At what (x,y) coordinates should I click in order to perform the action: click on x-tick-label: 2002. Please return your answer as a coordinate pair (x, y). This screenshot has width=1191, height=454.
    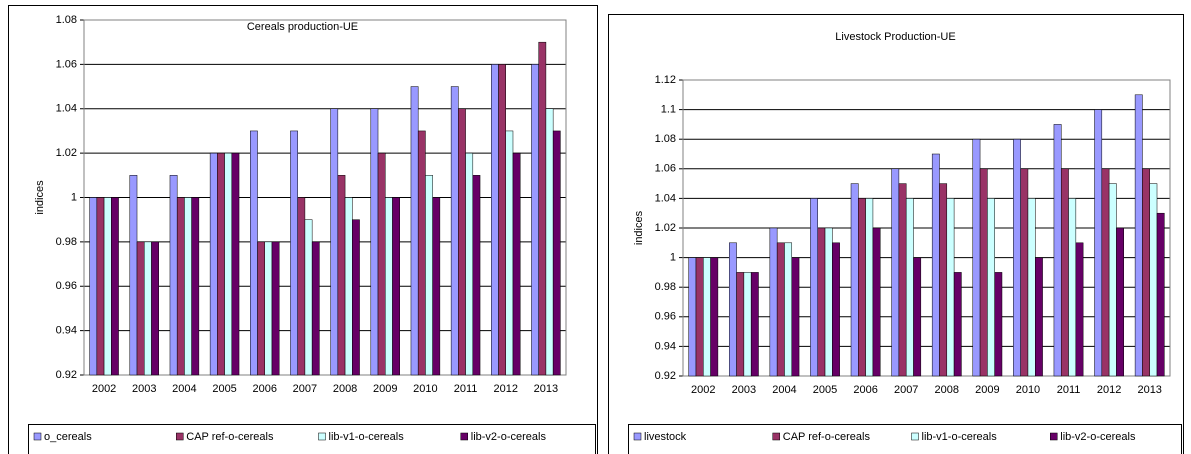
    Looking at the image, I should click on (703, 390).